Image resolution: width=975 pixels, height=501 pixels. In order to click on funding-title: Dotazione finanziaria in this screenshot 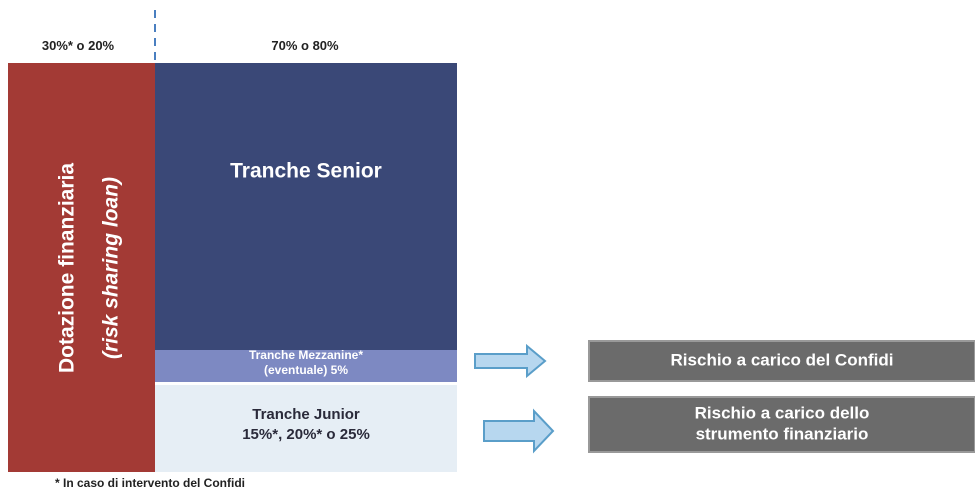, I will do `click(67, 268)`.